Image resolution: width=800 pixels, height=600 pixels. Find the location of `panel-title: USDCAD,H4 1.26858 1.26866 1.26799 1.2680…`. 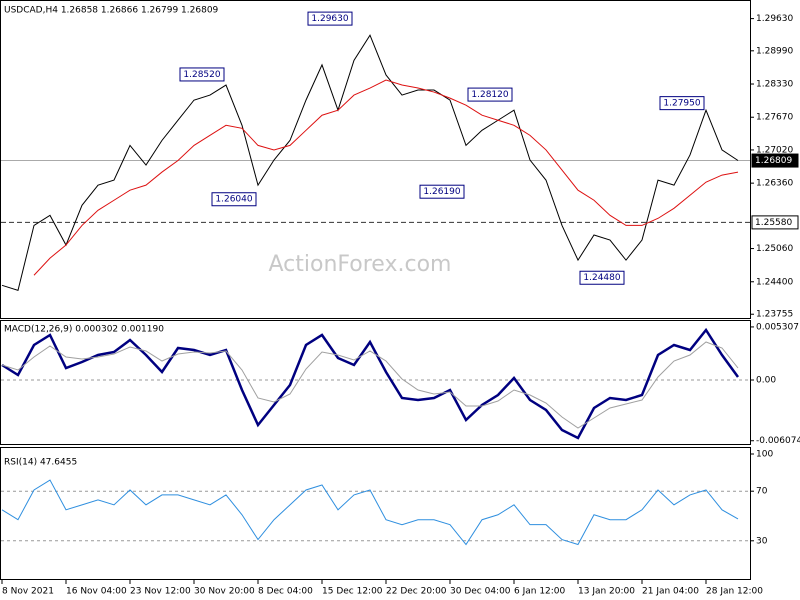

panel-title: USDCAD,H4 1.26858 1.26866 1.26799 1.2680… is located at coordinates (111, 11).